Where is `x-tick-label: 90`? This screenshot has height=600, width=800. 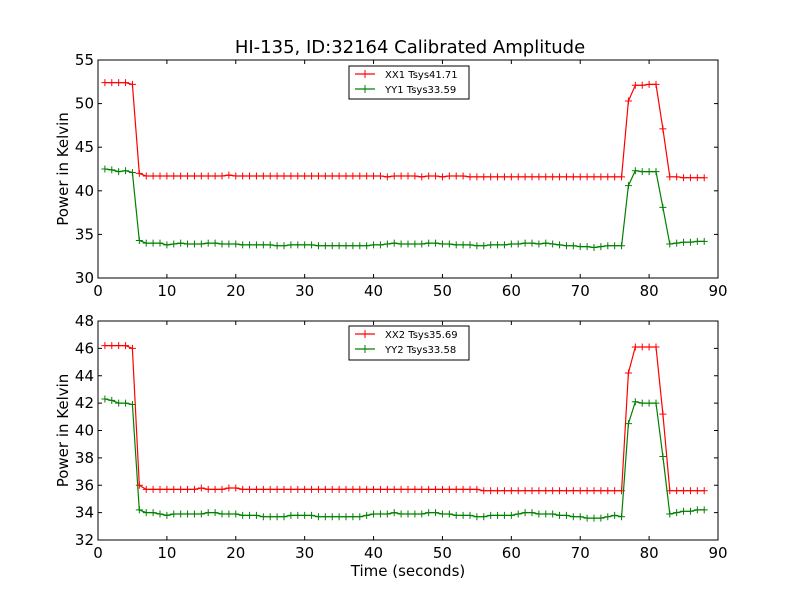 x-tick-label: 90 is located at coordinates (717, 553).